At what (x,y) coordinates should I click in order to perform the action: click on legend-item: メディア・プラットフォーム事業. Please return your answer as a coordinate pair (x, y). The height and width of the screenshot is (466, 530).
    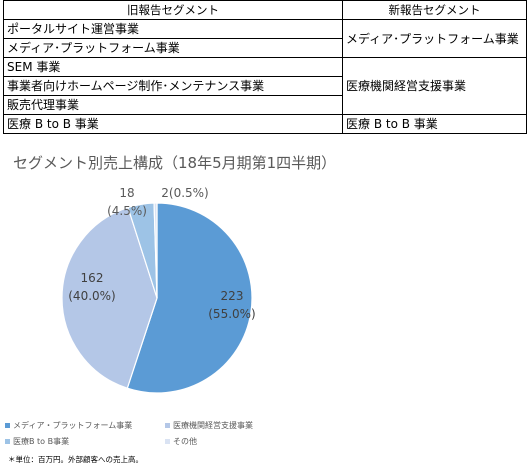
    Looking at the image, I should click on (68, 425).